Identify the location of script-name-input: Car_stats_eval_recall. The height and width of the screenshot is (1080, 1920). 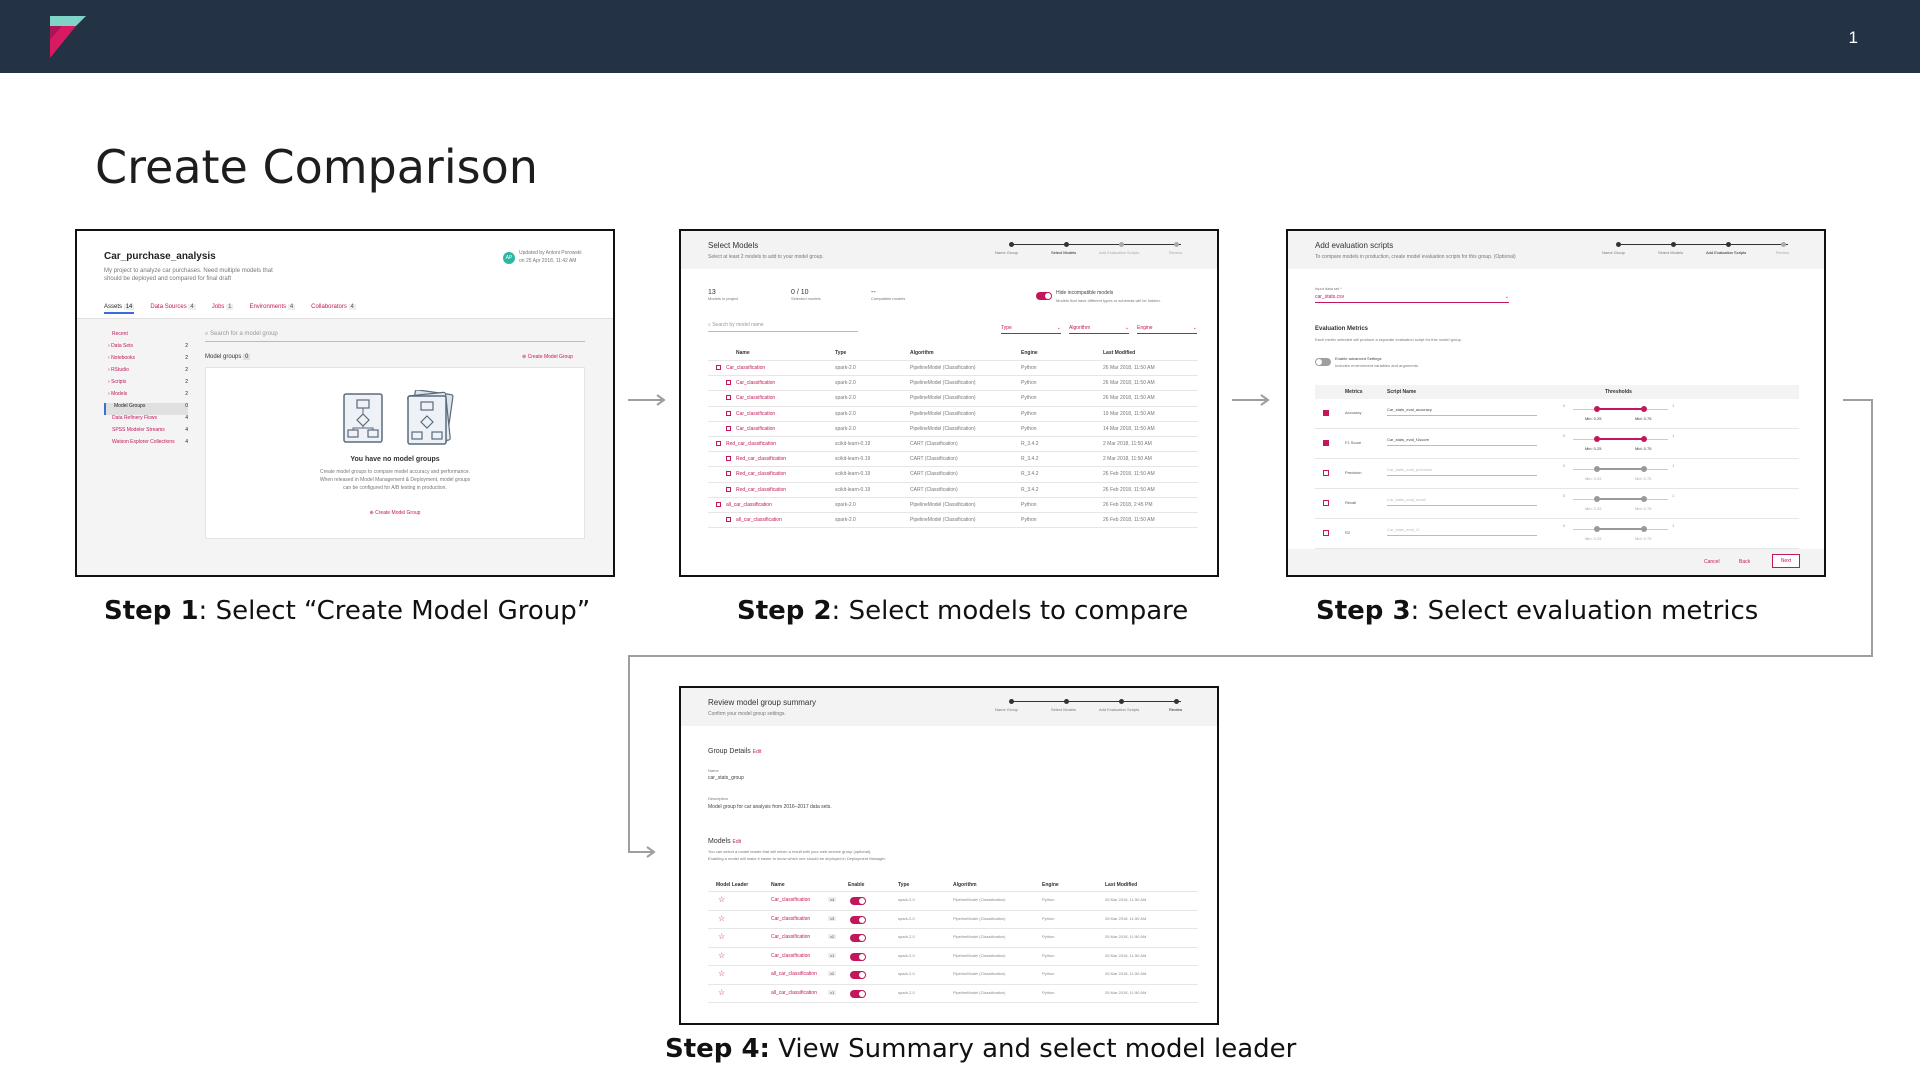
(1462, 501).